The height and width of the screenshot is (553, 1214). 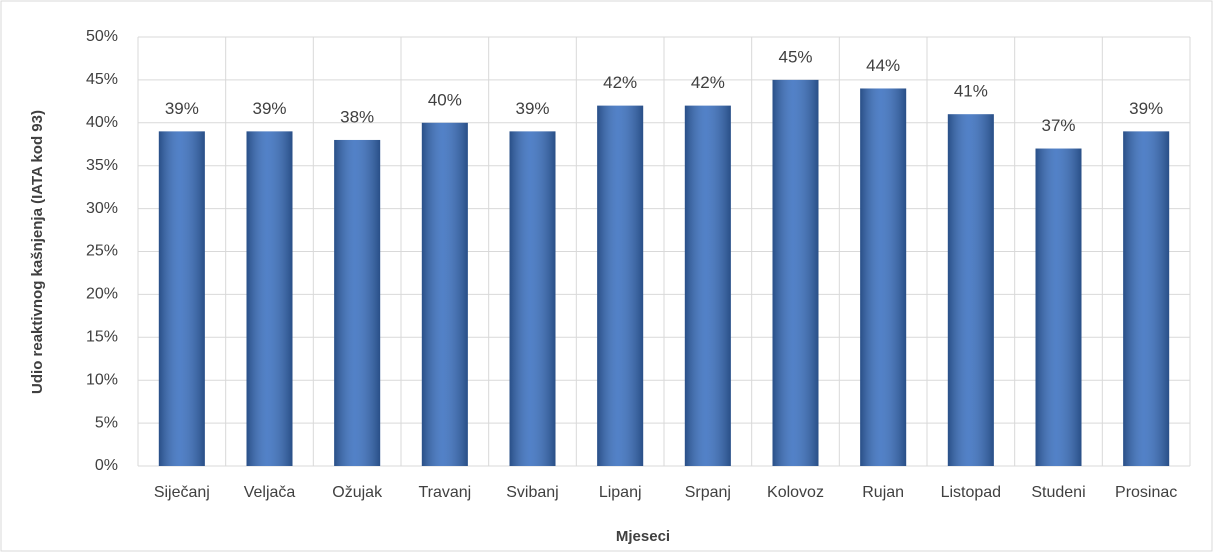 What do you see at coordinates (102, 379) in the screenshot?
I see `y-tick-label: 10%` at bounding box center [102, 379].